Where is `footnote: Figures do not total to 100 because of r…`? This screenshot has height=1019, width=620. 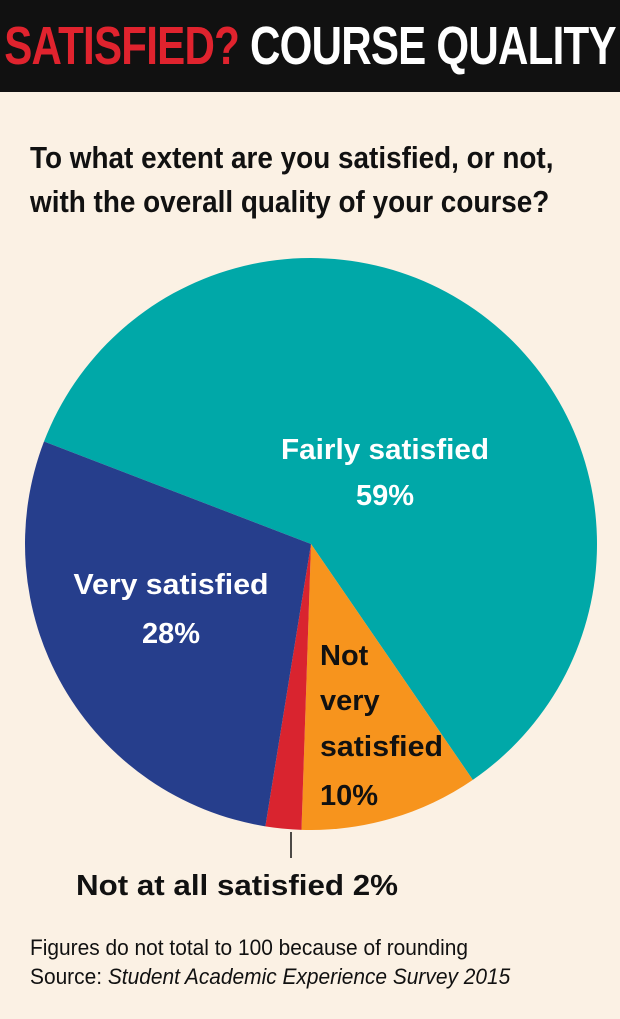 footnote: Figures do not total to 100 because of r… is located at coordinates (320, 962).